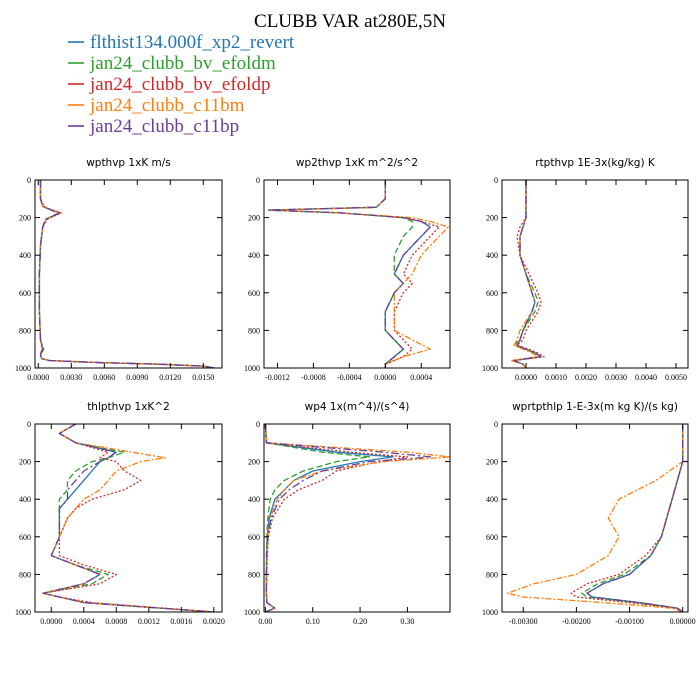 This screenshot has width=700, height=700. I want to click on x-tick-label: -0.00300, so click(523, 621).